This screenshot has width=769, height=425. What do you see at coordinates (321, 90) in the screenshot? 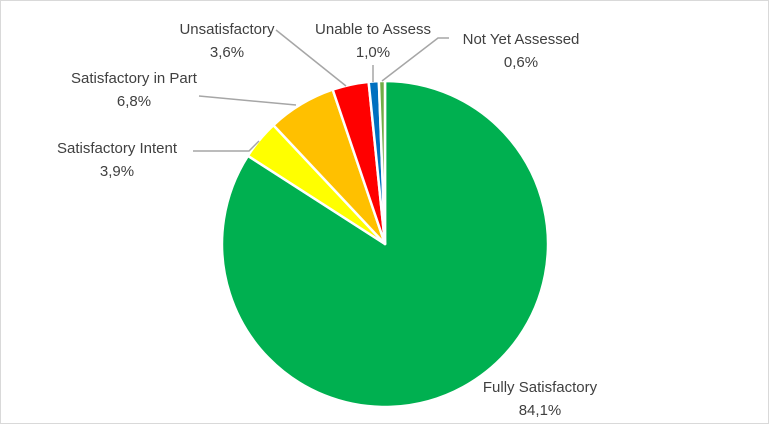
I see `leader-lines` at bounding box center [321, 90].